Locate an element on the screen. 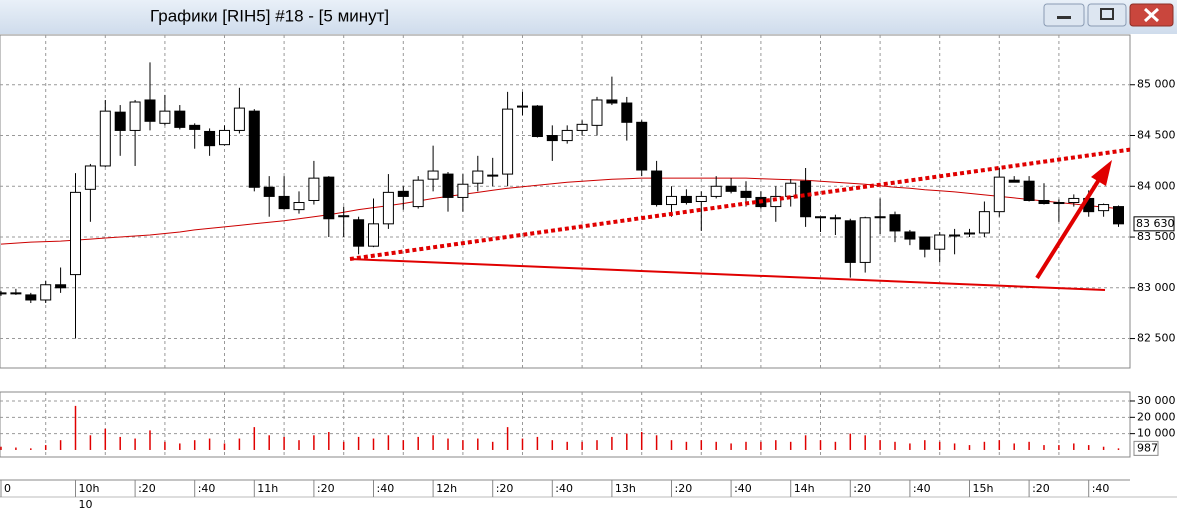 The width and height of the screenshot is (1177, 518). last-volume-label: 987 is located at coordinates (1147, 447).